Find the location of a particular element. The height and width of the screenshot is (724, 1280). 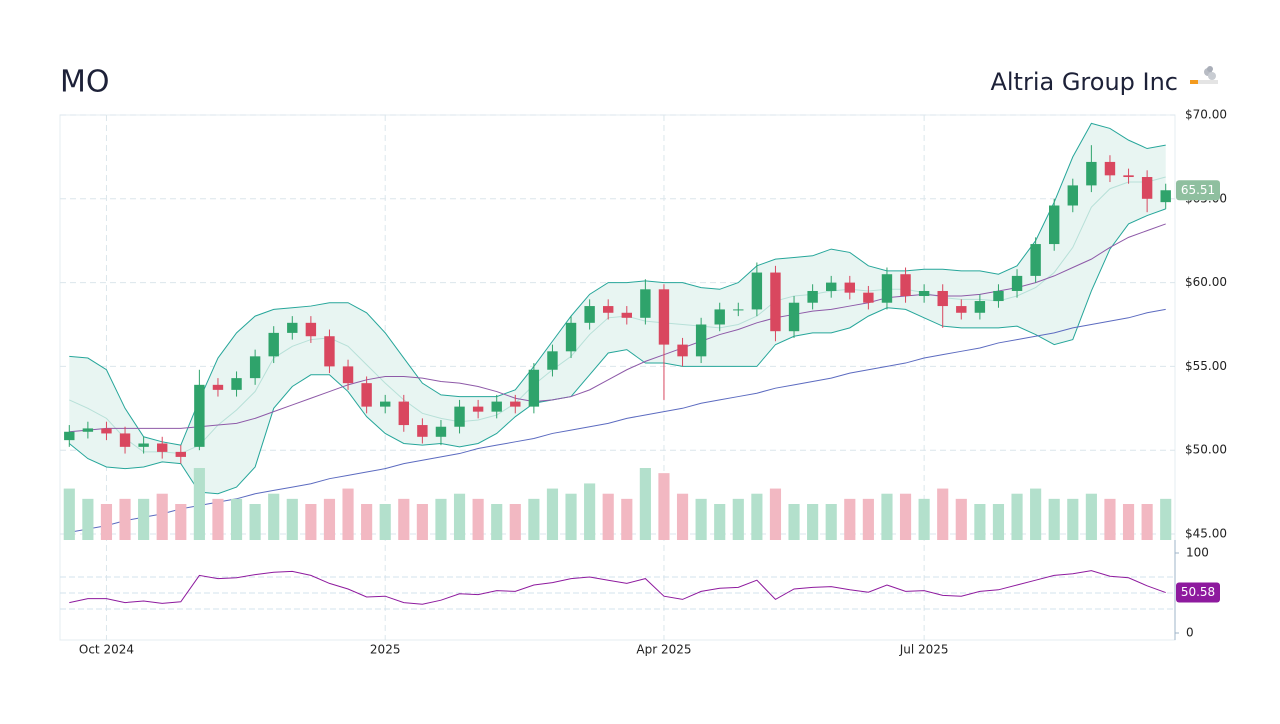

rsi-line is located at coordinates (617, 587).